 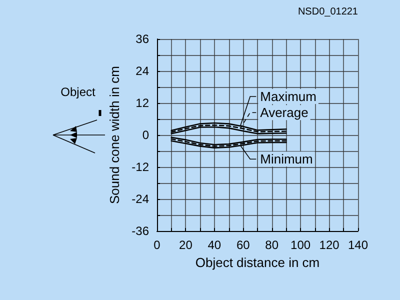 What do you see at coordinates (257, 262) in the screenshot?
I see `x-axis-title: Object distance in cm` at bounding box center [257, 262].